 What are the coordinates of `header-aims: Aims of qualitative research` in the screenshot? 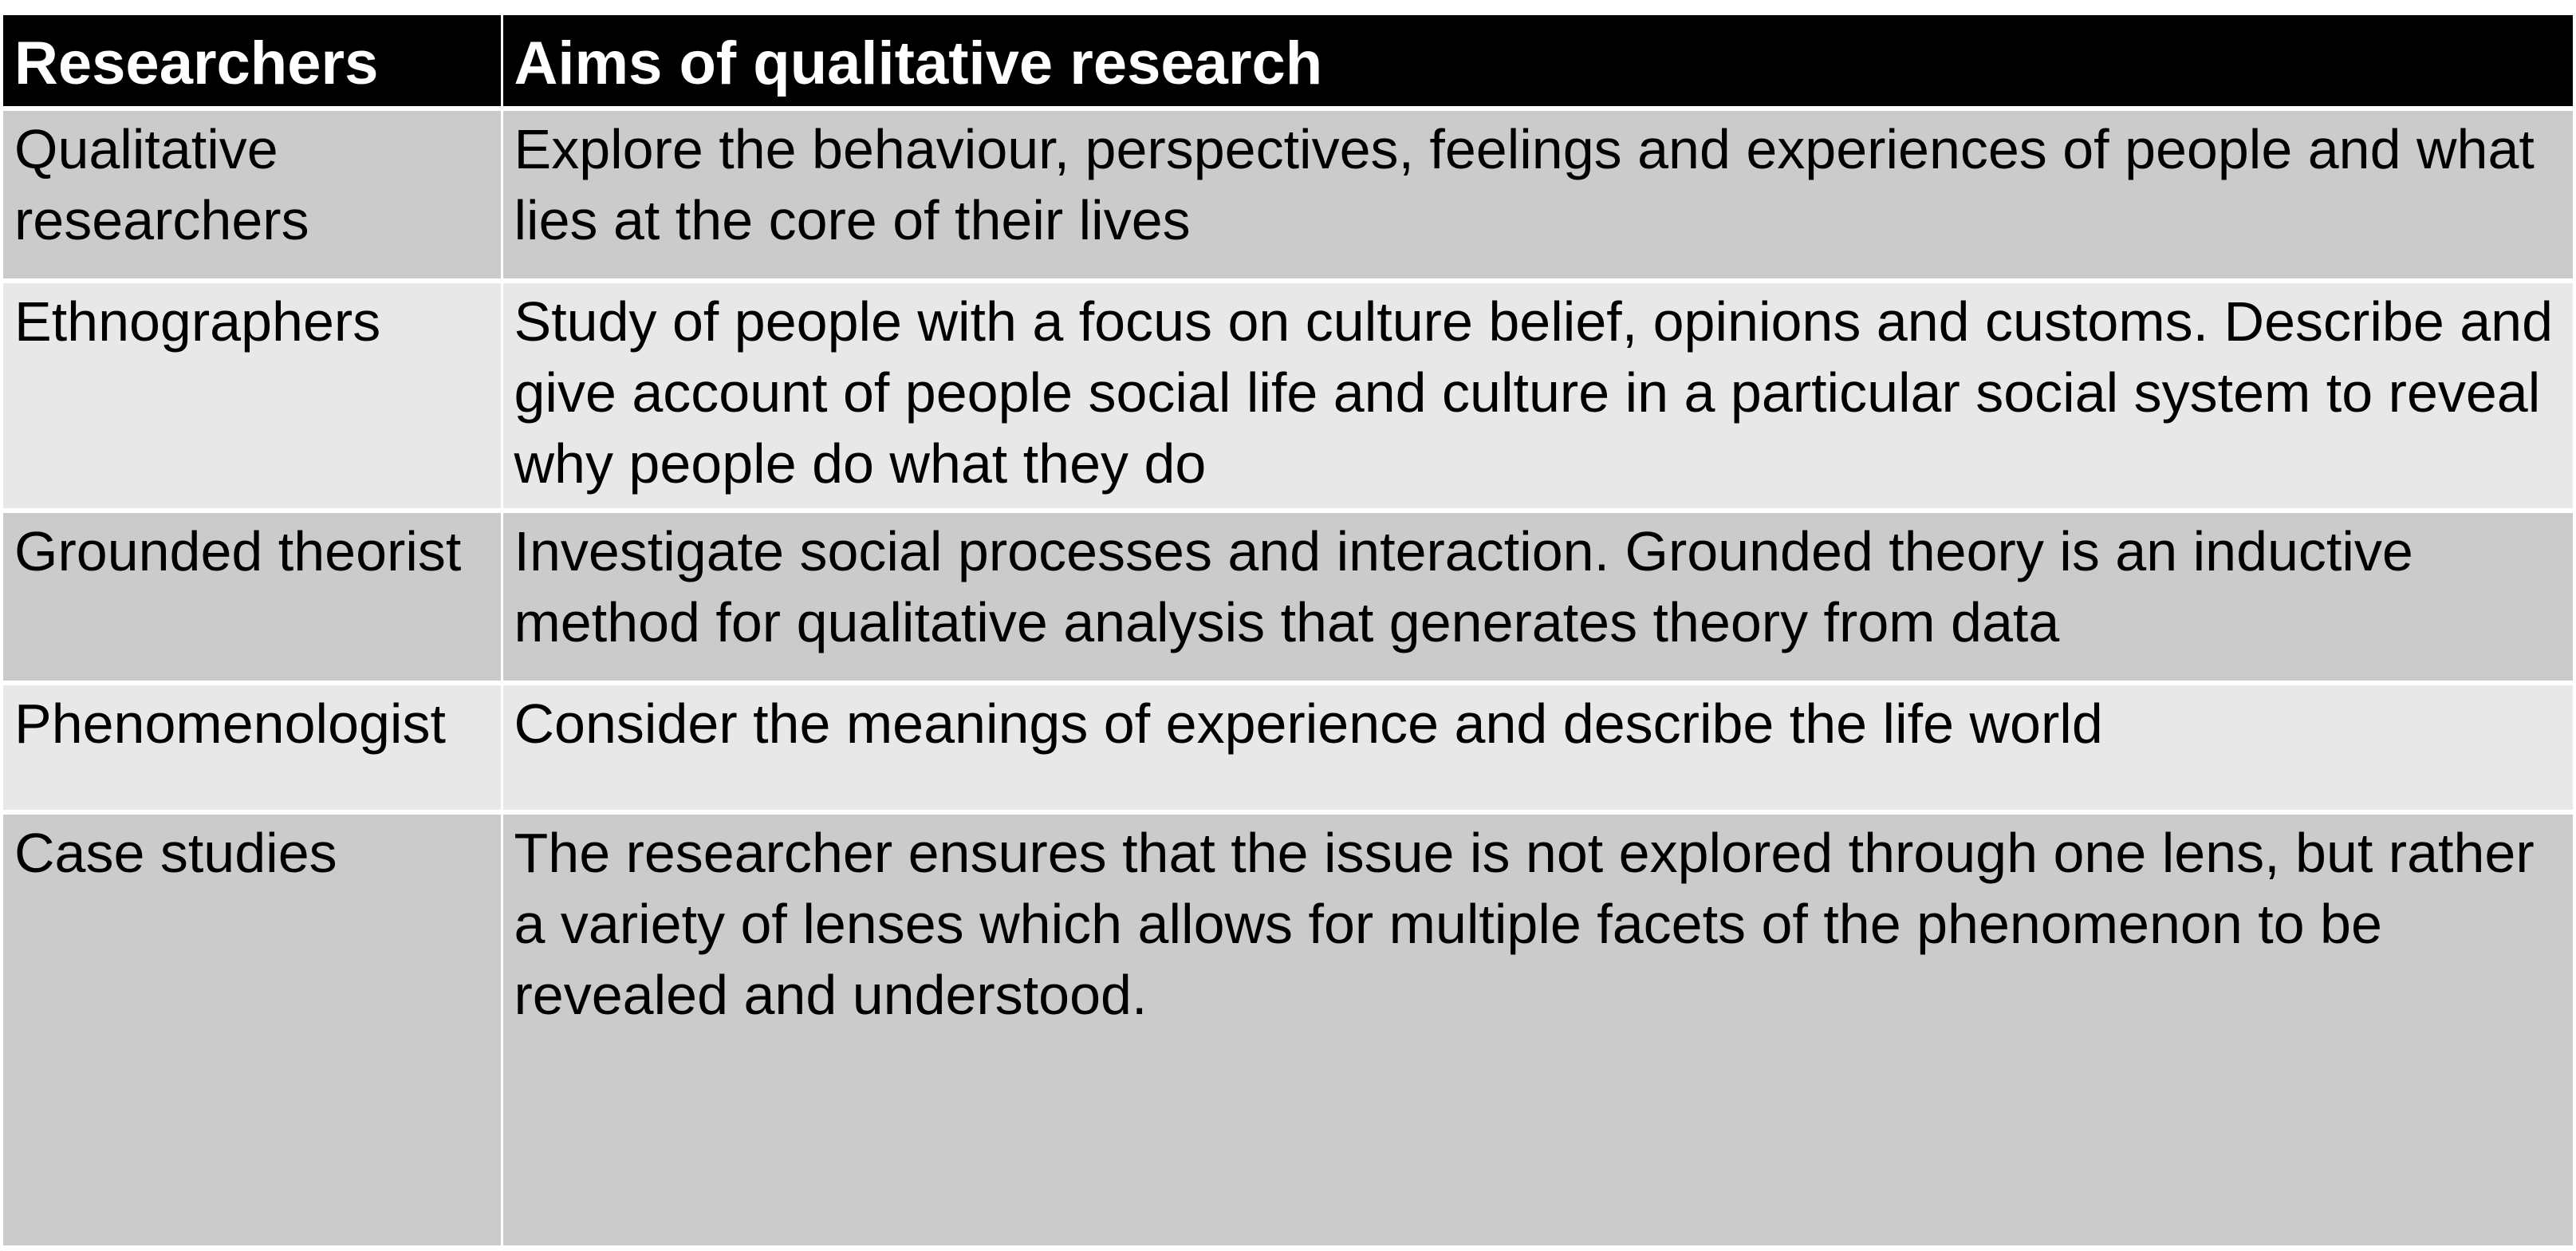 It's located at (1537, 63).